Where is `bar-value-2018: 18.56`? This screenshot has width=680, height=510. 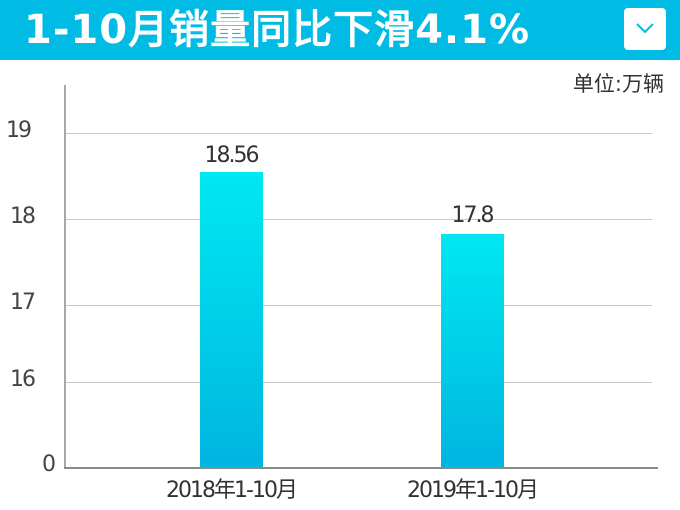 bar-value-2018: 18.56 is located at coordinates (232, 155).